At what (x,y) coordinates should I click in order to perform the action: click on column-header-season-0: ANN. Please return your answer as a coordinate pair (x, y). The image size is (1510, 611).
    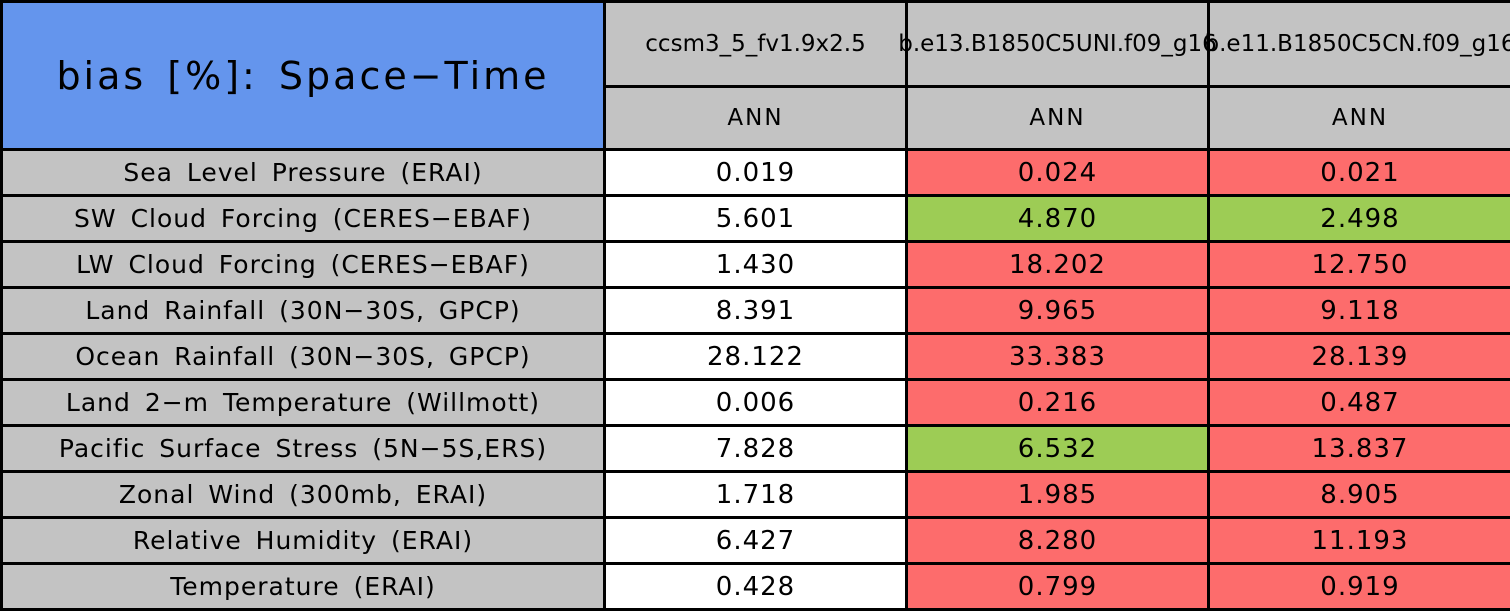
    Looking at the image, I should click on (755, 118).